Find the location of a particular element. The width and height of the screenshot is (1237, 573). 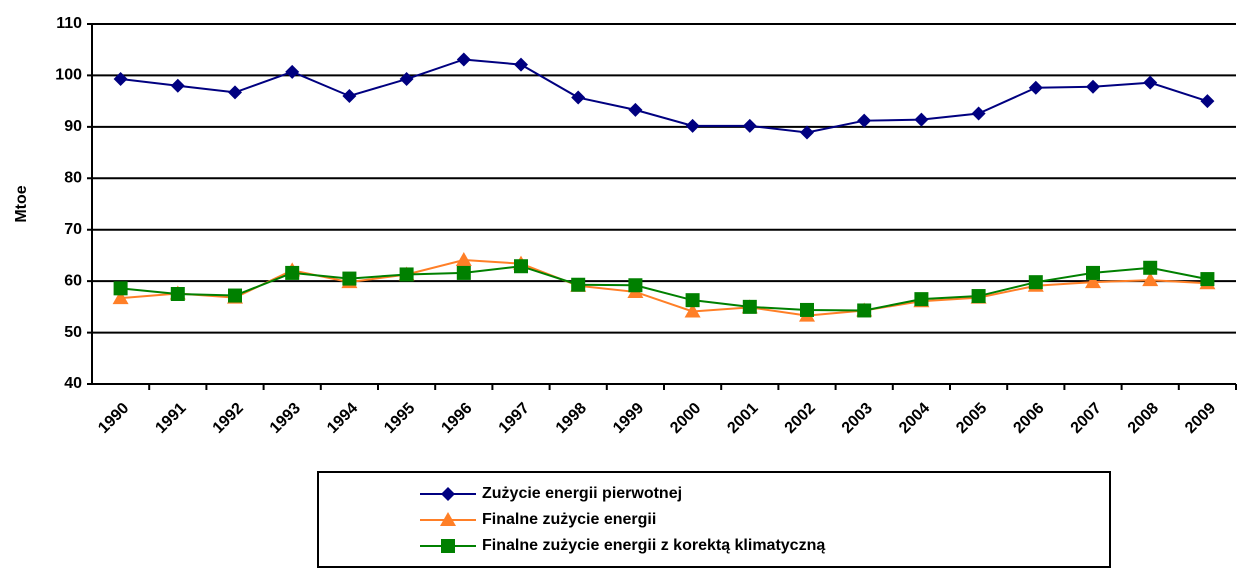

x-tick-label: 1991 is located at coordinates (170, 418).